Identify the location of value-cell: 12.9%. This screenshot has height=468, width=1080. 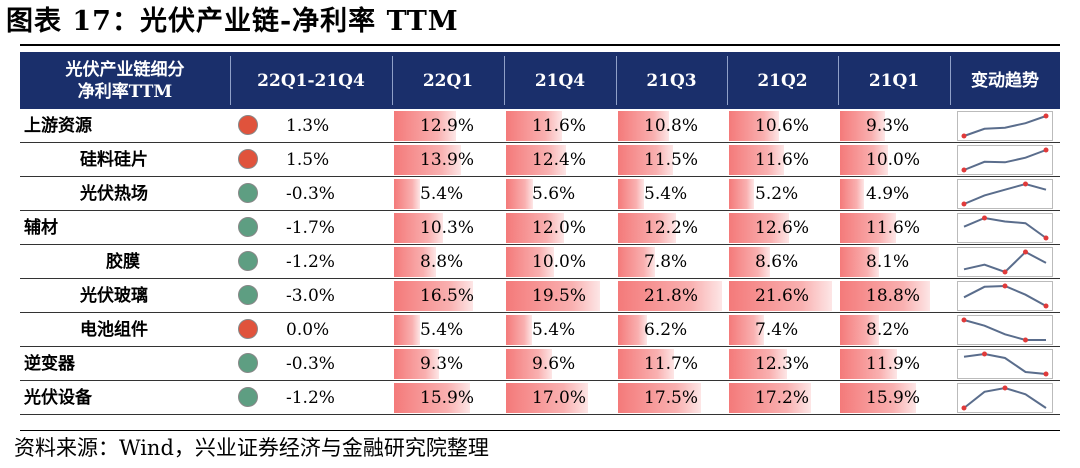
(448, 126).